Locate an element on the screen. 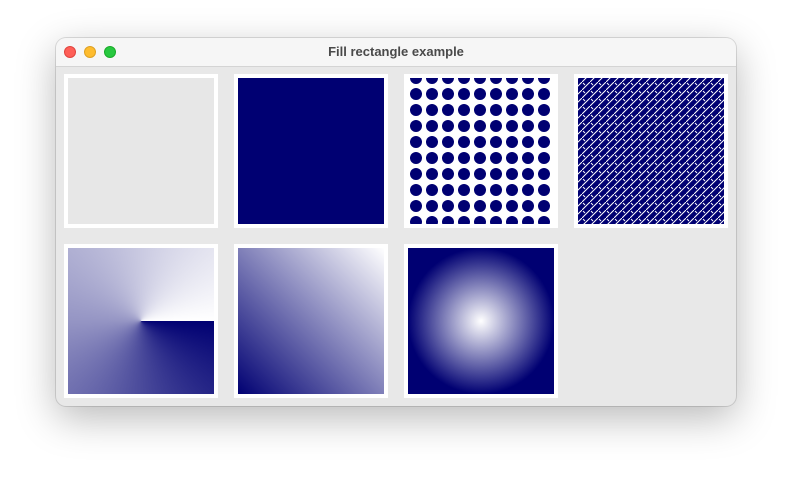 The height and width of the screenshot is (480, 792). solid-rectangle is located at coordinates (311, 151).